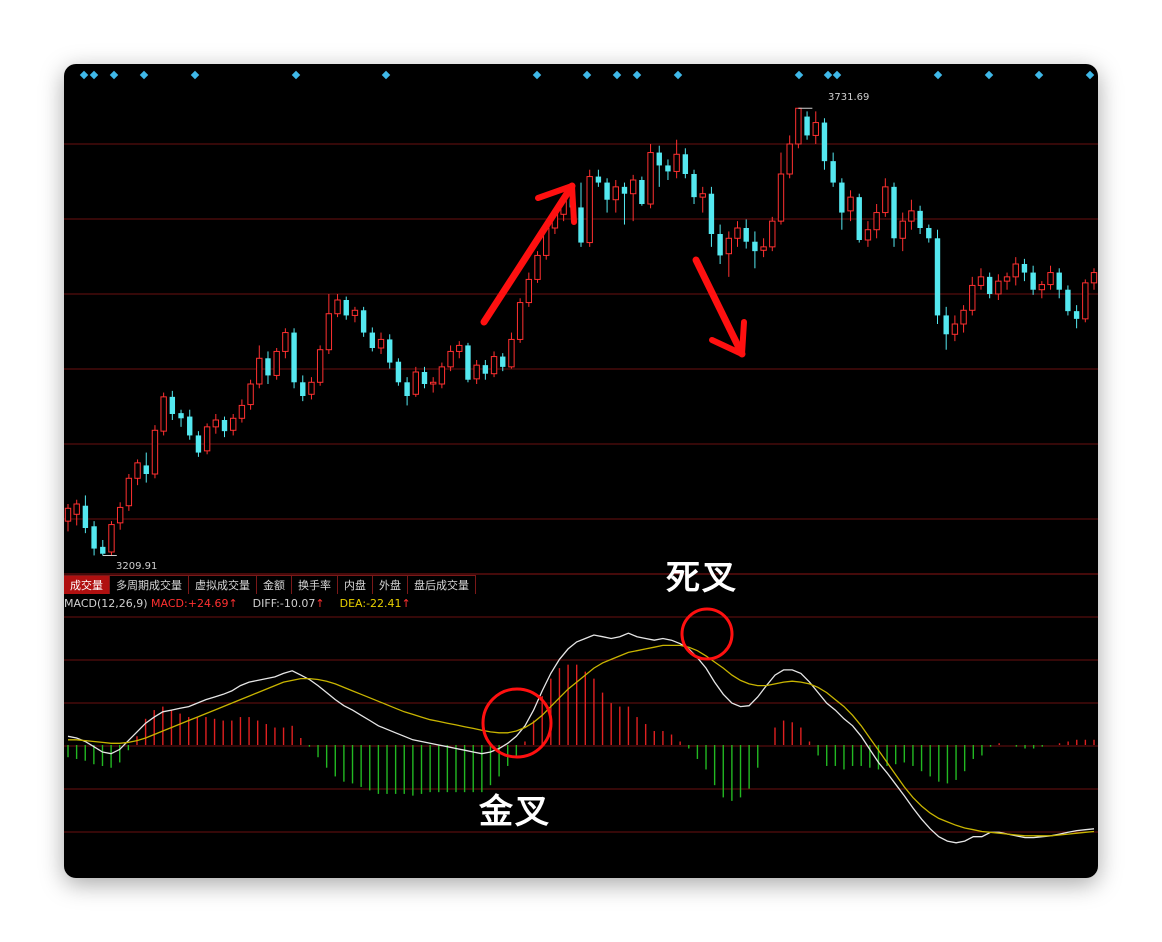 The height and width of the screenshot is (942, 1162). I want to click on macd-value: +24.69, so click(208, 603).